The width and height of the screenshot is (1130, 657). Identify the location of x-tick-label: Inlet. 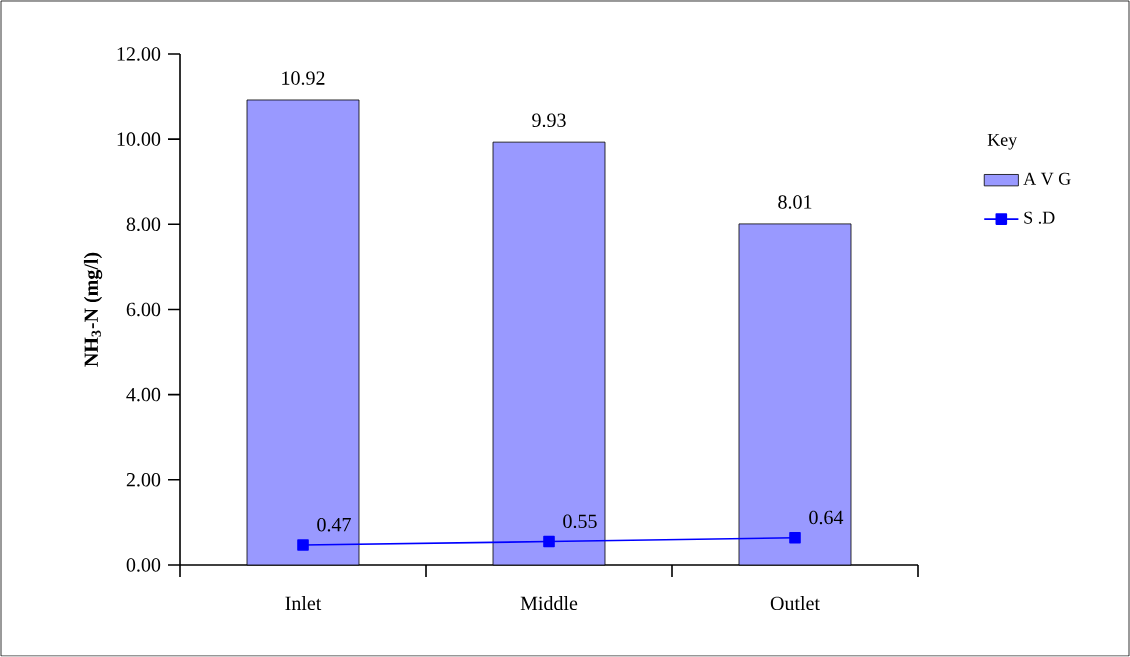
(303, 603).